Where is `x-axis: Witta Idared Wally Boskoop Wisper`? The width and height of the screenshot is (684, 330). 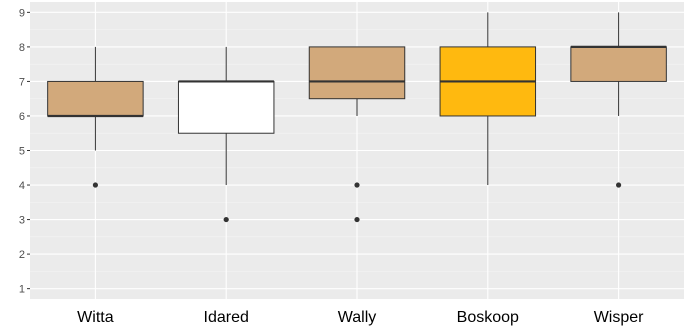 x-axis: Witta Idared Wally Boskoop Wisper is located at coordinates (360, 317).